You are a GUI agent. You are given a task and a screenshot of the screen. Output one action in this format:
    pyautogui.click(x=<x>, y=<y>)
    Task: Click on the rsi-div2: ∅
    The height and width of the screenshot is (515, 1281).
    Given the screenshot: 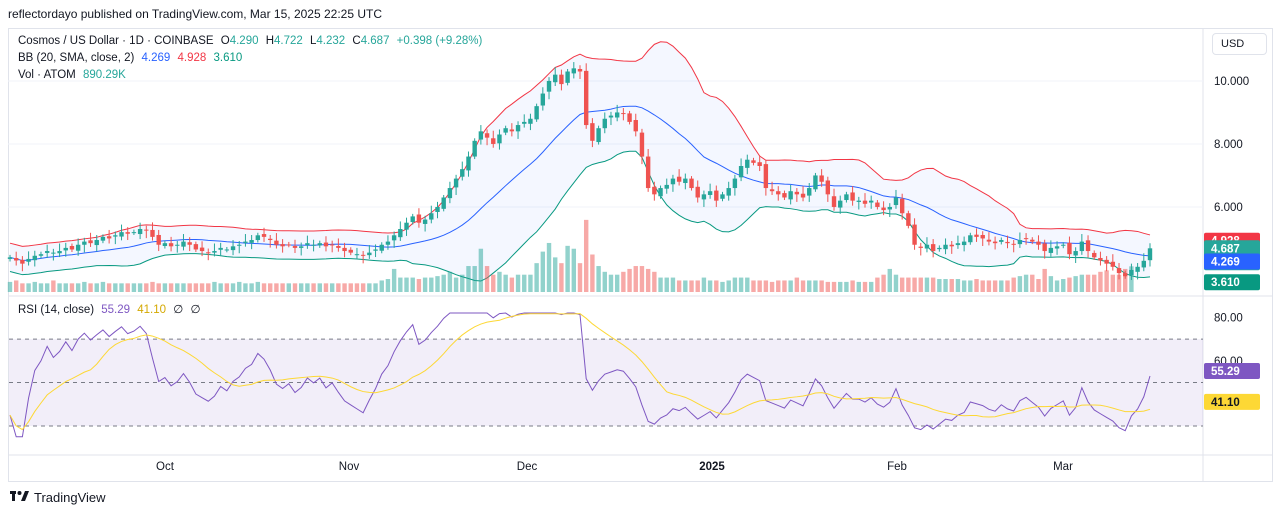 What is the action you would take?
    pyautogui.click(x=195, y=310)
    